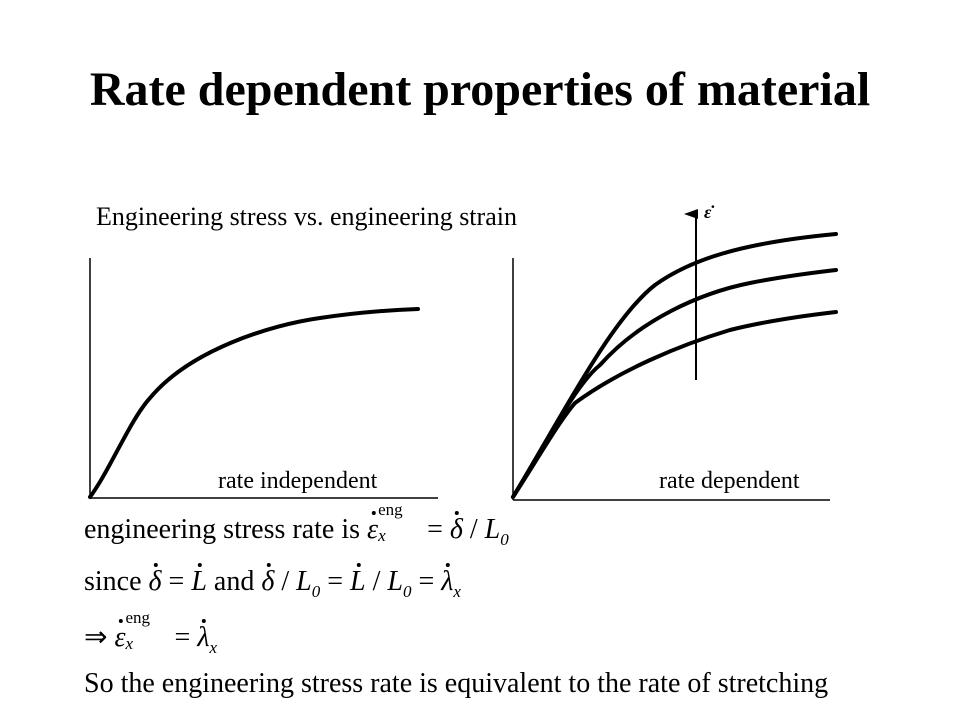 This screenshot has width=960, height=720. Describe the element at coordinates (182, 637) in the screenshot. I see `equals-sign-5: =` at that location.